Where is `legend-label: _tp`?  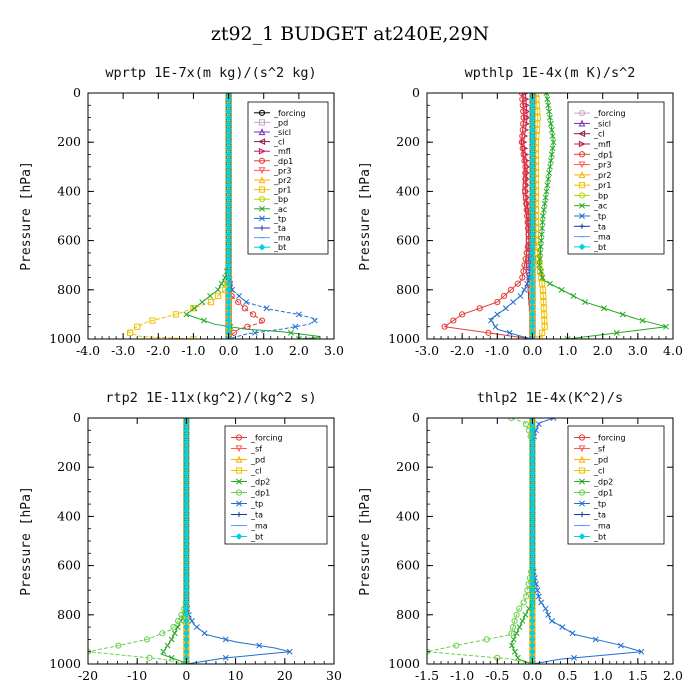 legend-label: _tp is located at coordinates (599, 504).